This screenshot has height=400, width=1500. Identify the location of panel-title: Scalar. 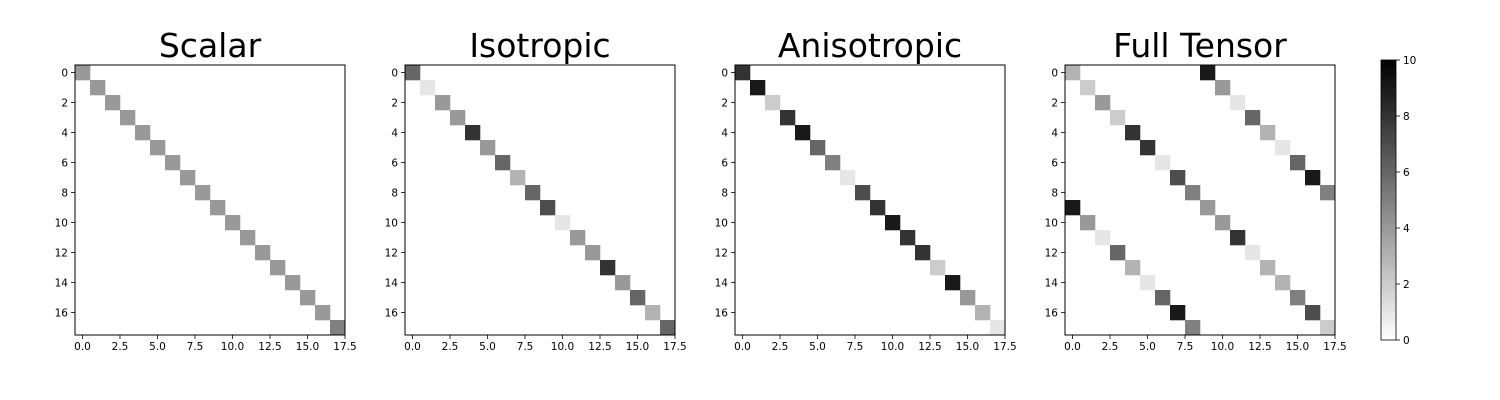
(210, 45).